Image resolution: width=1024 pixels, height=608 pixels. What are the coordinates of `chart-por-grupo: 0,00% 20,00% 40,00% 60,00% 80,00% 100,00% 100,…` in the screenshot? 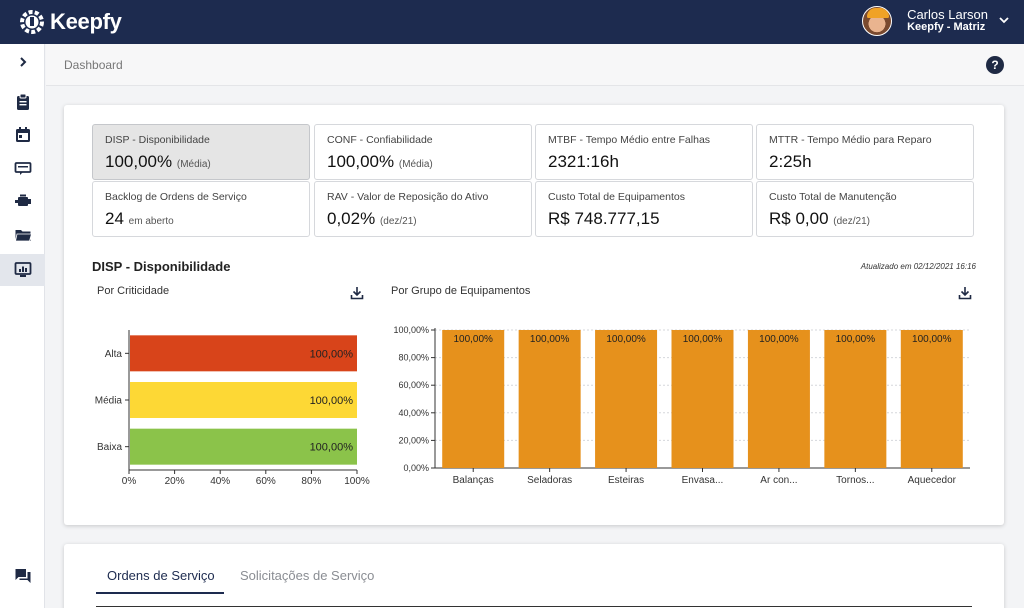 It's located at (681, 405).